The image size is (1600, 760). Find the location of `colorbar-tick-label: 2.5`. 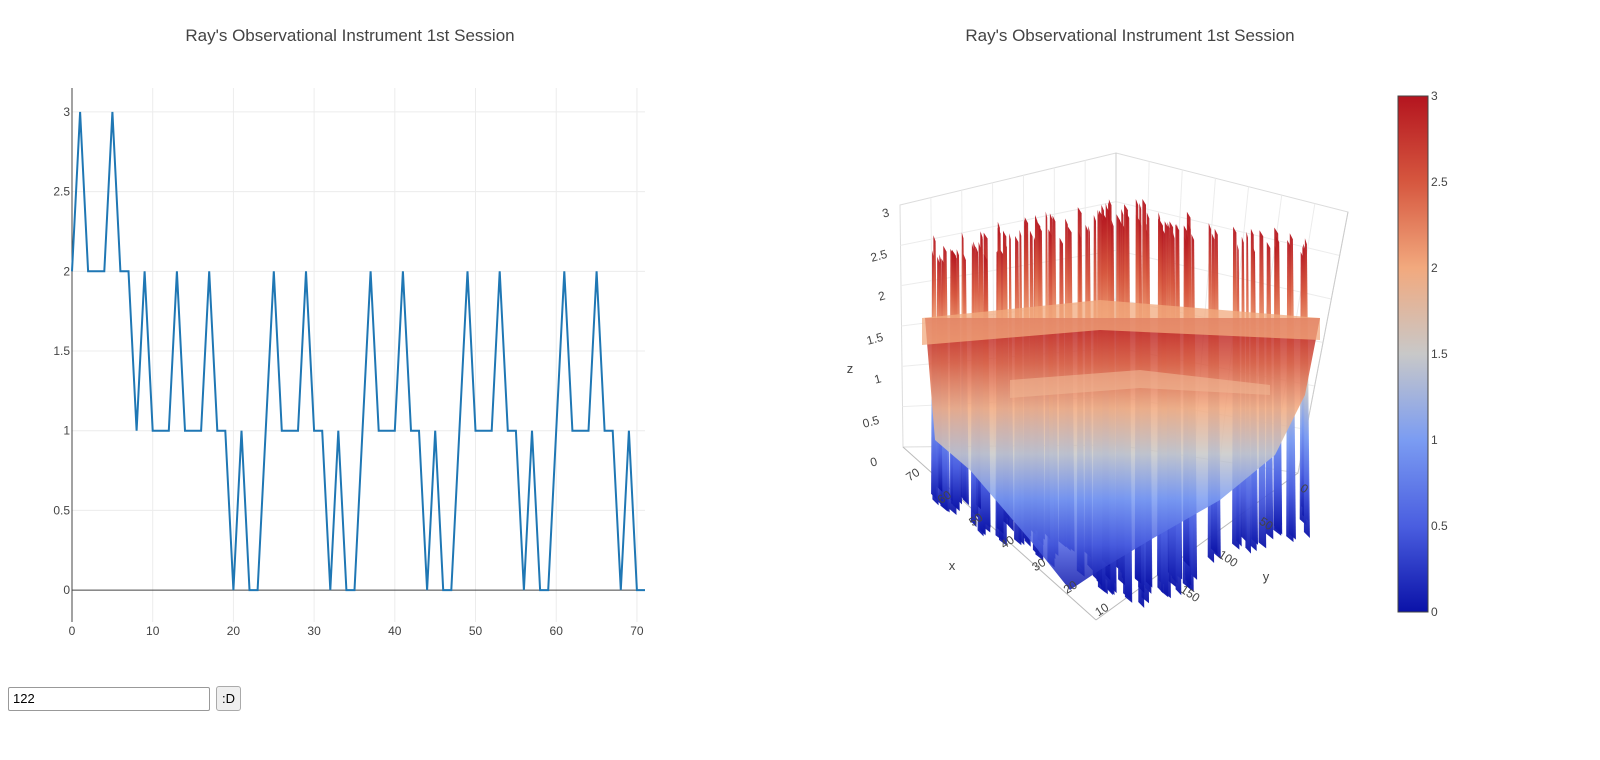

colorbar-tick-label: 2.5 is located at coordinates (1439, 182).